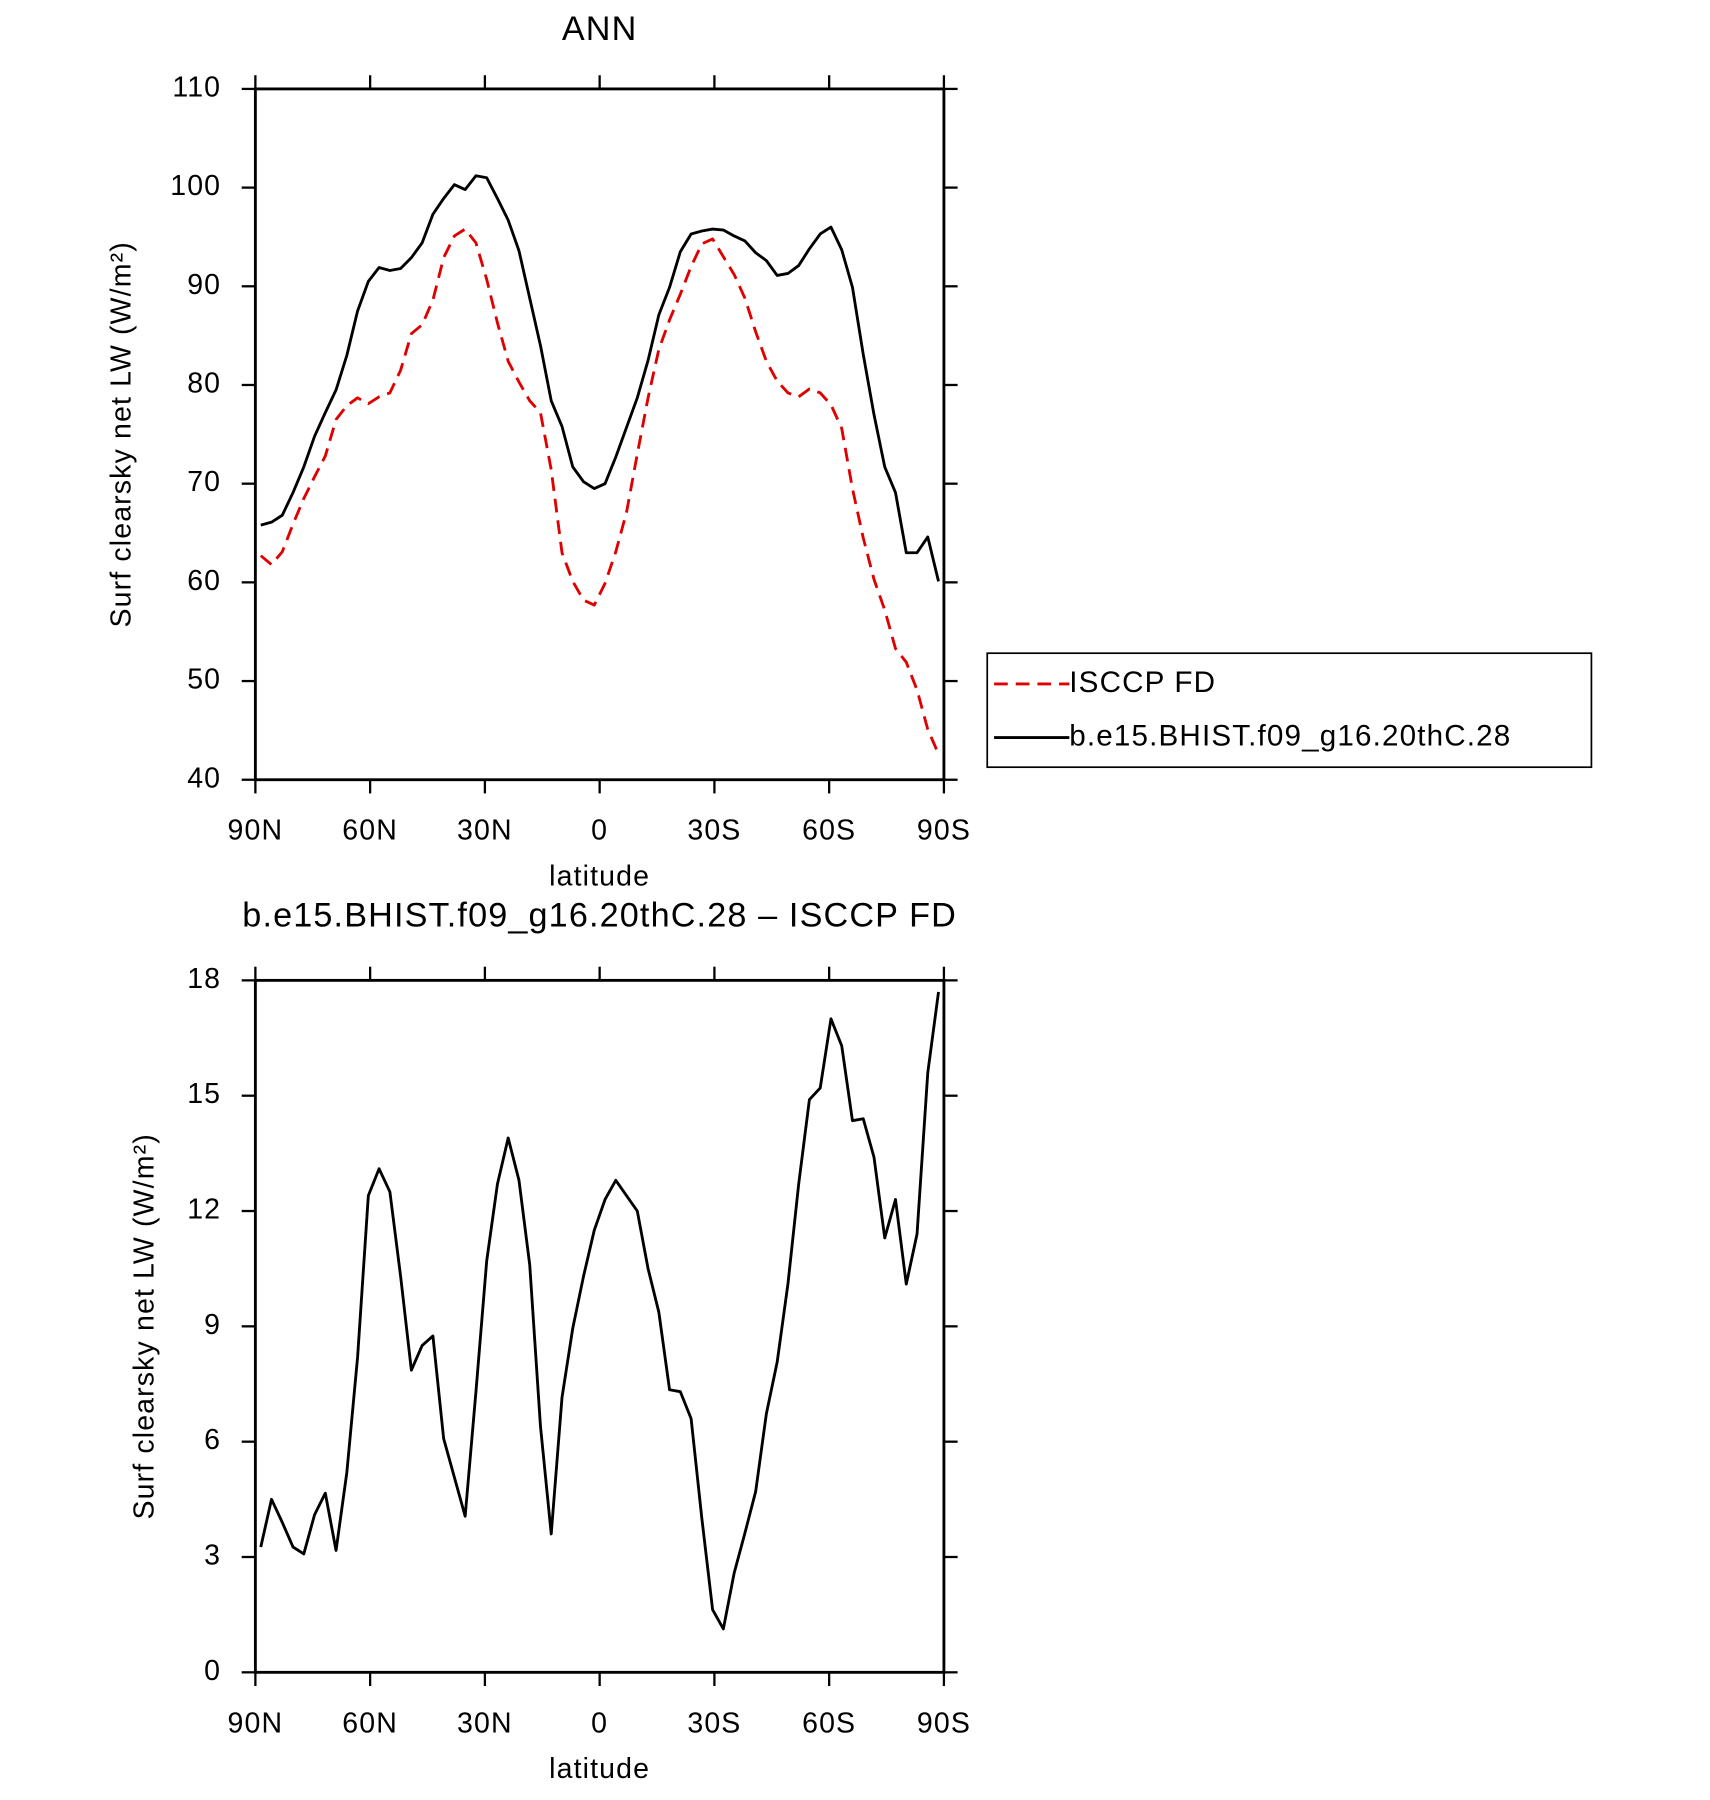  I want to click on y-tick-label: 70, so click(204, 482).